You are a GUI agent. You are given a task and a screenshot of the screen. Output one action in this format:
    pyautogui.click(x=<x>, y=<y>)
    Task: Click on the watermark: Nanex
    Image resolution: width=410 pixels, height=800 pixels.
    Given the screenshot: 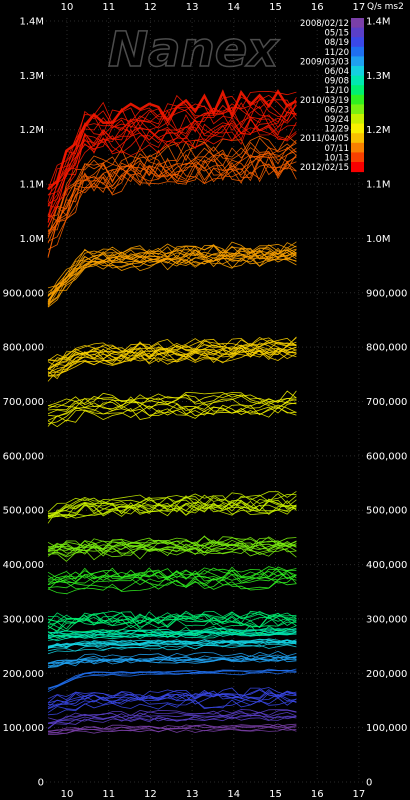 What is the action you would take?
    pyautogui.click(x=194, y=50)
    